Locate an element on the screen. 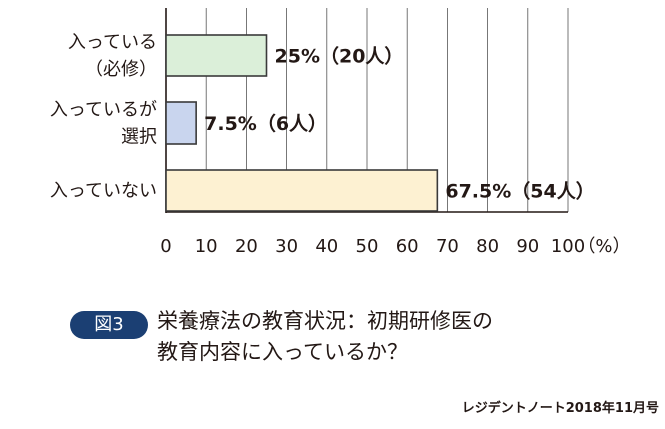 This screenshot has height=429, width=665. x-tick-label: 0 is located at coordinates (165, 246).